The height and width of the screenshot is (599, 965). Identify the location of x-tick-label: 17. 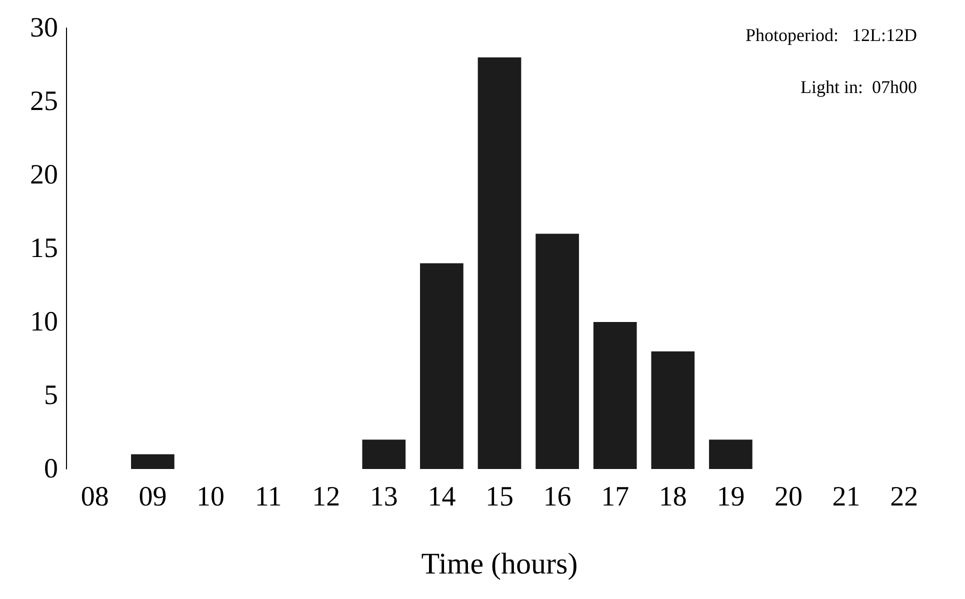
(615, 497).